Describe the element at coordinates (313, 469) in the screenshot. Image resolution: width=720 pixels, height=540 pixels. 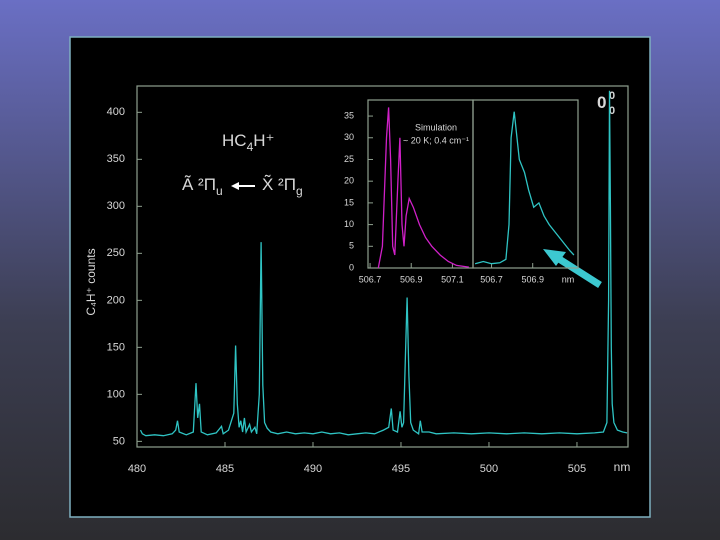
I see `x-tick-label: 490` at that location.